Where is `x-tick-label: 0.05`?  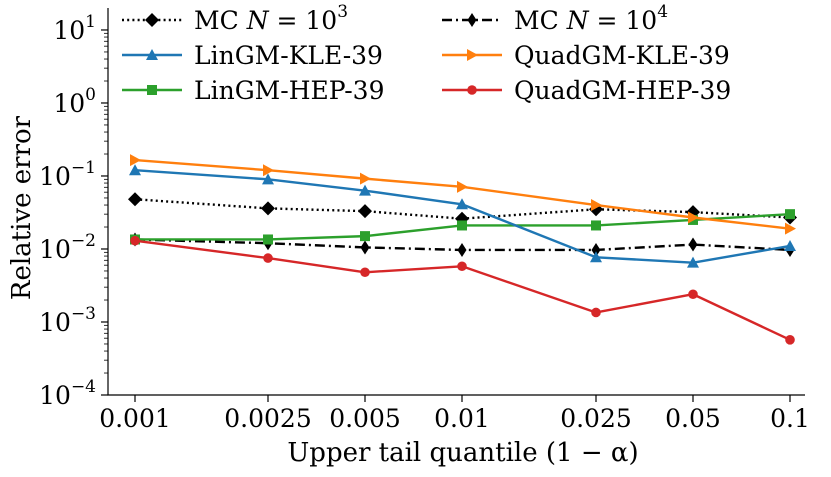 x-tick-label: 0.05 is located at coordinates (693, 418).